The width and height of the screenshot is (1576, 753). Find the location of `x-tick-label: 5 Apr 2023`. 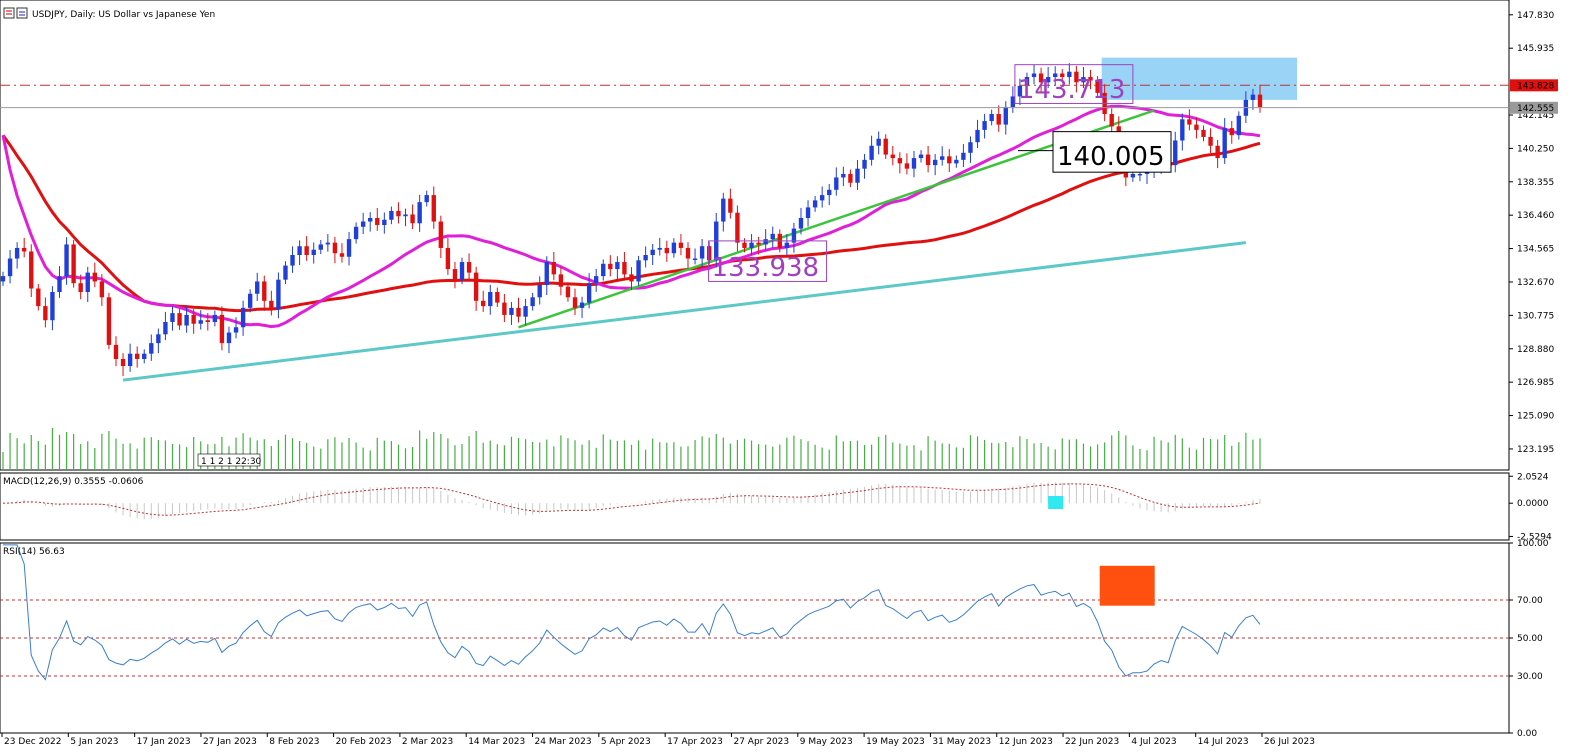

x-tick-label: 5 Apr 2023 is located at coordinates (626, 742).